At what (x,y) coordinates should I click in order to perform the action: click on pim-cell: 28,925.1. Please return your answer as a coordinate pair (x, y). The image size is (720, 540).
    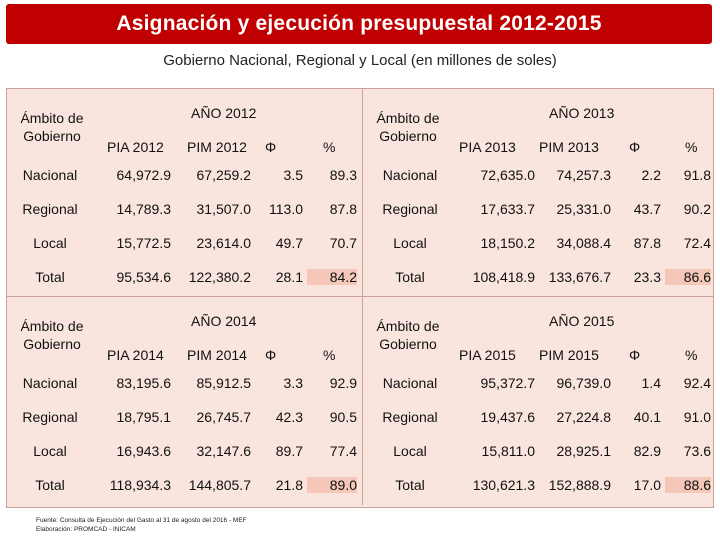
    Looking at the image, I should click on (584, 451).